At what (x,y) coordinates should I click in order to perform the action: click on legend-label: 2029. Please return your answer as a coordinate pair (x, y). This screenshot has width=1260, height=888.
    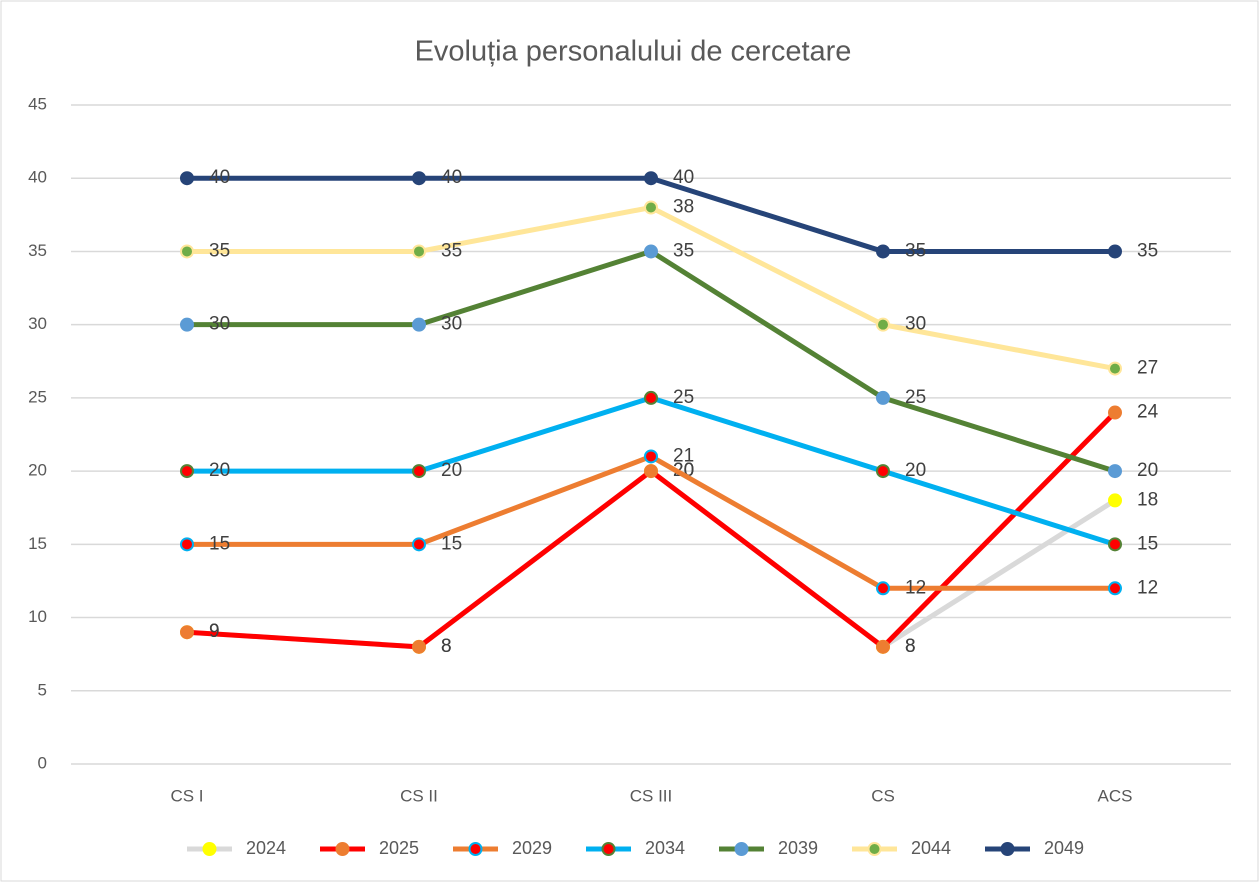
    Looking at the image, I should click on (532, 848).